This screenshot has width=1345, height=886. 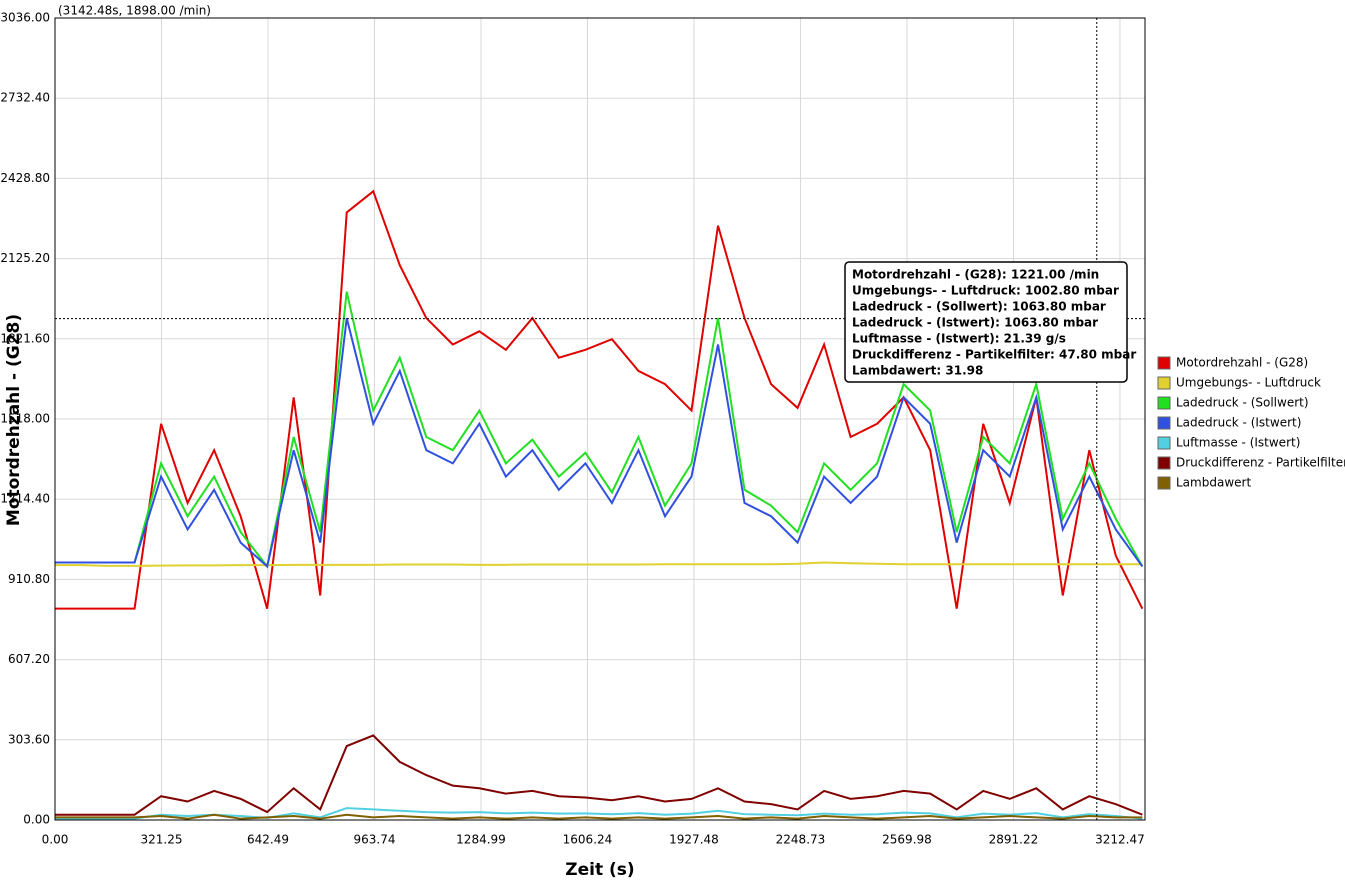 What do you see at coordinates (25, 178) in the screenshot?
I see `y-tick-label: 2428.80` at bounding box center [25, 178].